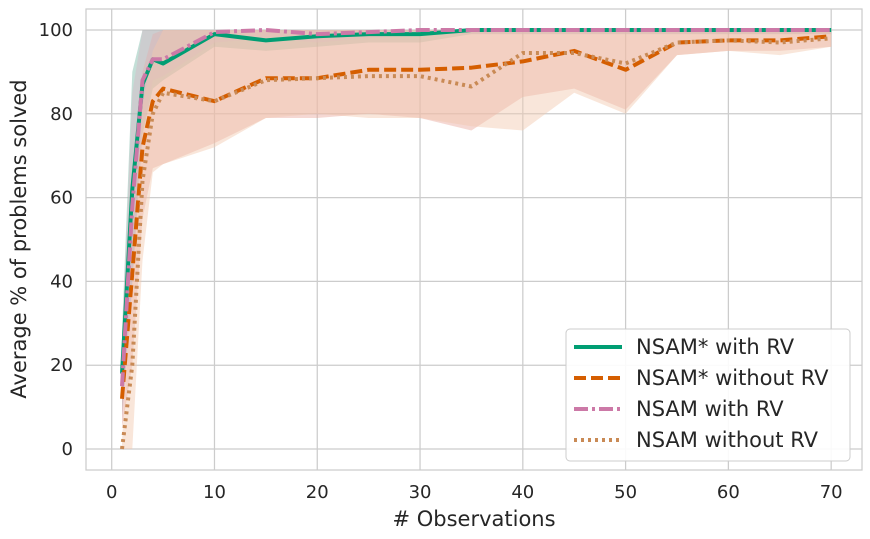 This screenshot has width=870, height=539. Describe the element at coordinates (710, 409) in the screenshot. I see `legend-label: NSAM with RV` at that location.